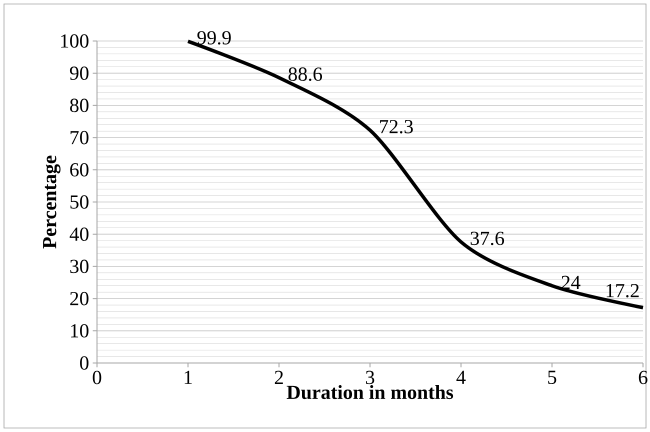 This screenshot has width=650, height=432. What do you see at coordinates (51, 202) in the screenshot?
I see `y-axis-title: Percentage` at bounding box center [51, 202].